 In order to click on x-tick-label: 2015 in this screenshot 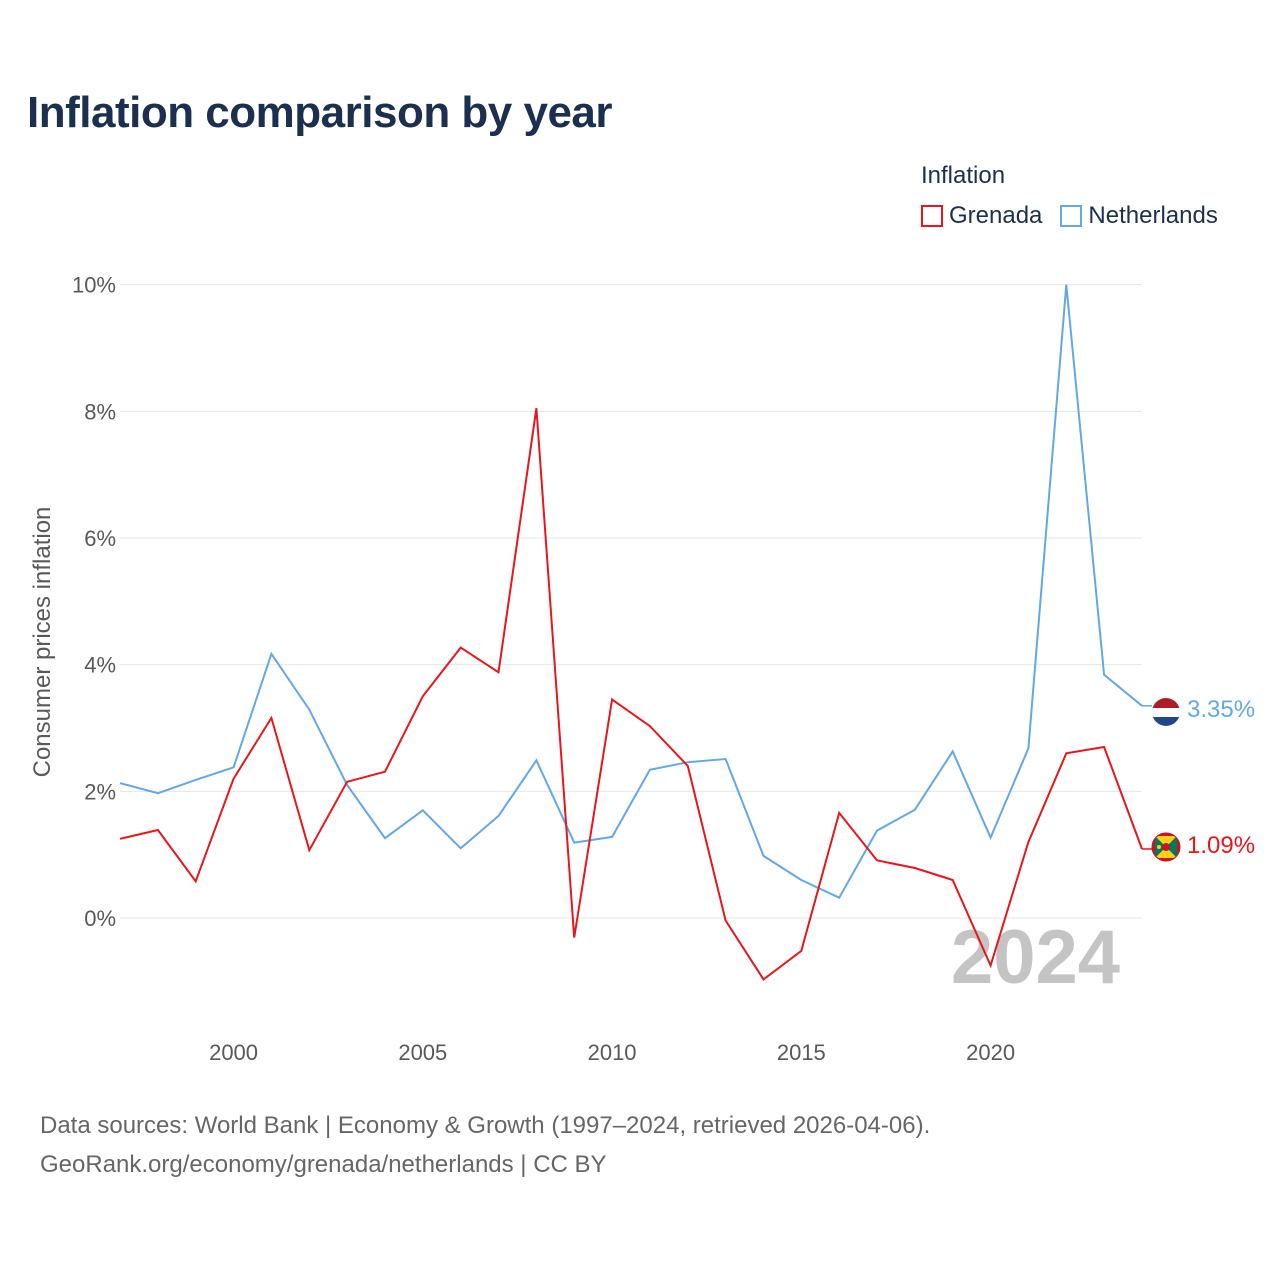, I will do `click(801, 1052)`.